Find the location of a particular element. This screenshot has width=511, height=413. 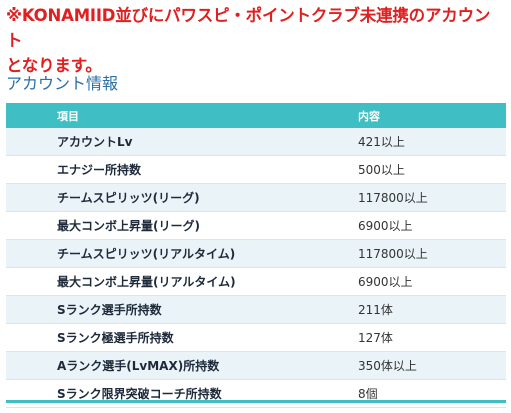

notice-line-1: ※KONAMIID並びにパワスピ・ポイントクラブ未連携のアカウント is located at coordinates (248, 28).